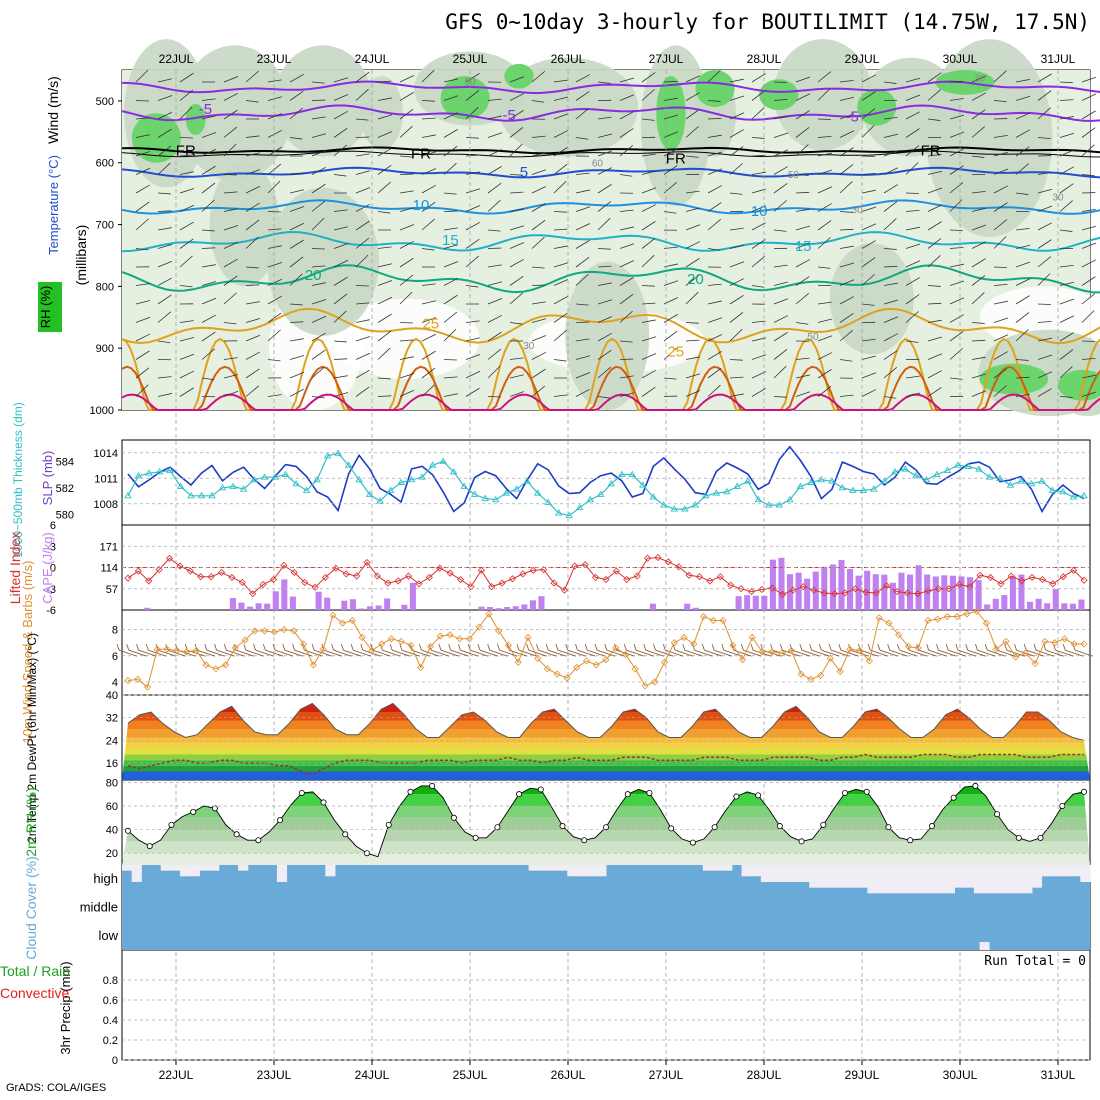 Image resolution: width=1100 pixels, height=1100 pixels. What do you see at coordinates (65, 462) in the screenshot?
I see `thickness-tick-label: 584` at bounding box center [65, 462].